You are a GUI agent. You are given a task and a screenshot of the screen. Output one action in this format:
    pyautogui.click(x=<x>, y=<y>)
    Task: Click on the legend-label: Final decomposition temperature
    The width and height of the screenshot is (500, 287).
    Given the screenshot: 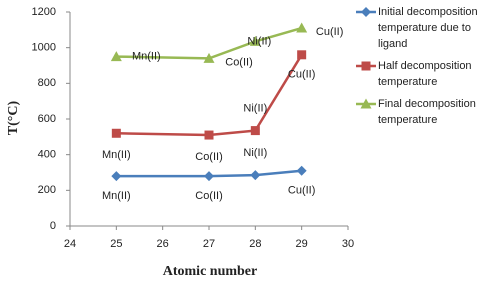 What is the action you would take?
    pyautogui.click(x=427, y=112)
    